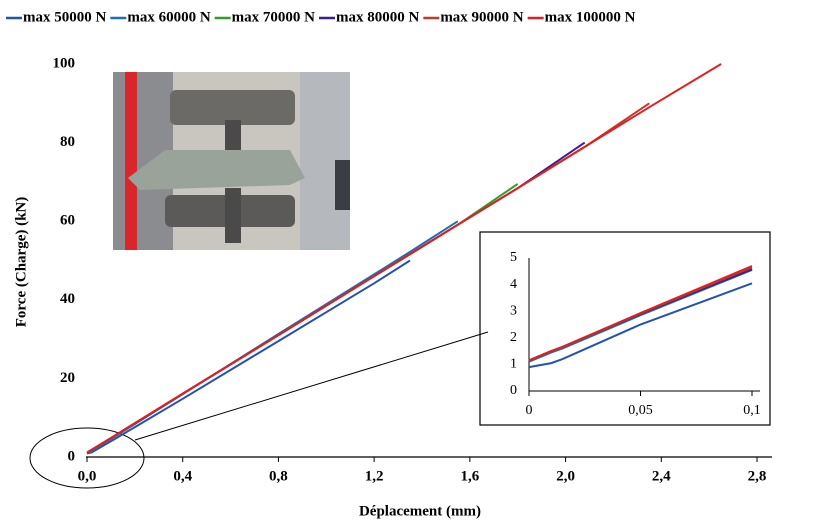  Describe the element at coordinates (757, 476) in the screenshot. I see `x-tick-label: 2,8` at that location.